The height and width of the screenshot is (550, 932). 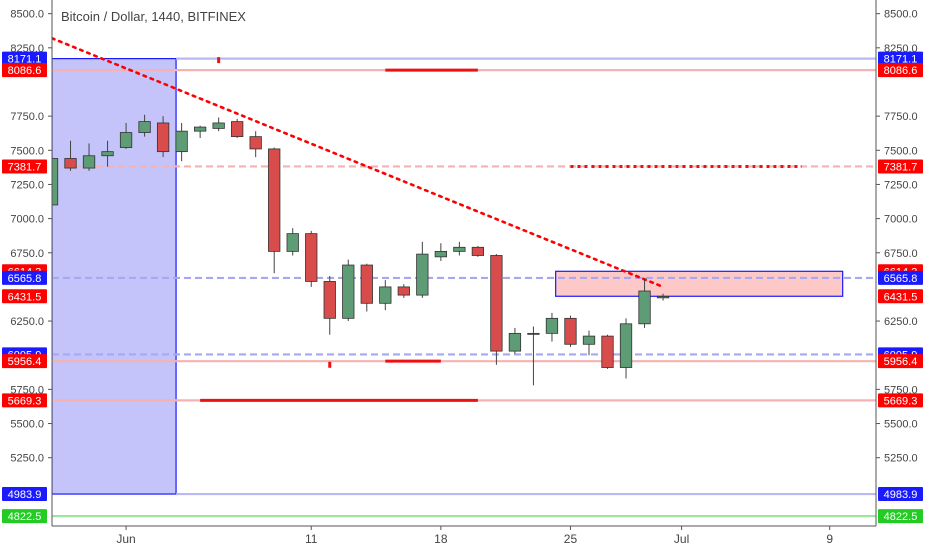 What do you see at coordinates (27, 254) in the screenshot?
I see `y-tick-label-left: 6750.0` at bounding box center [27, 254].